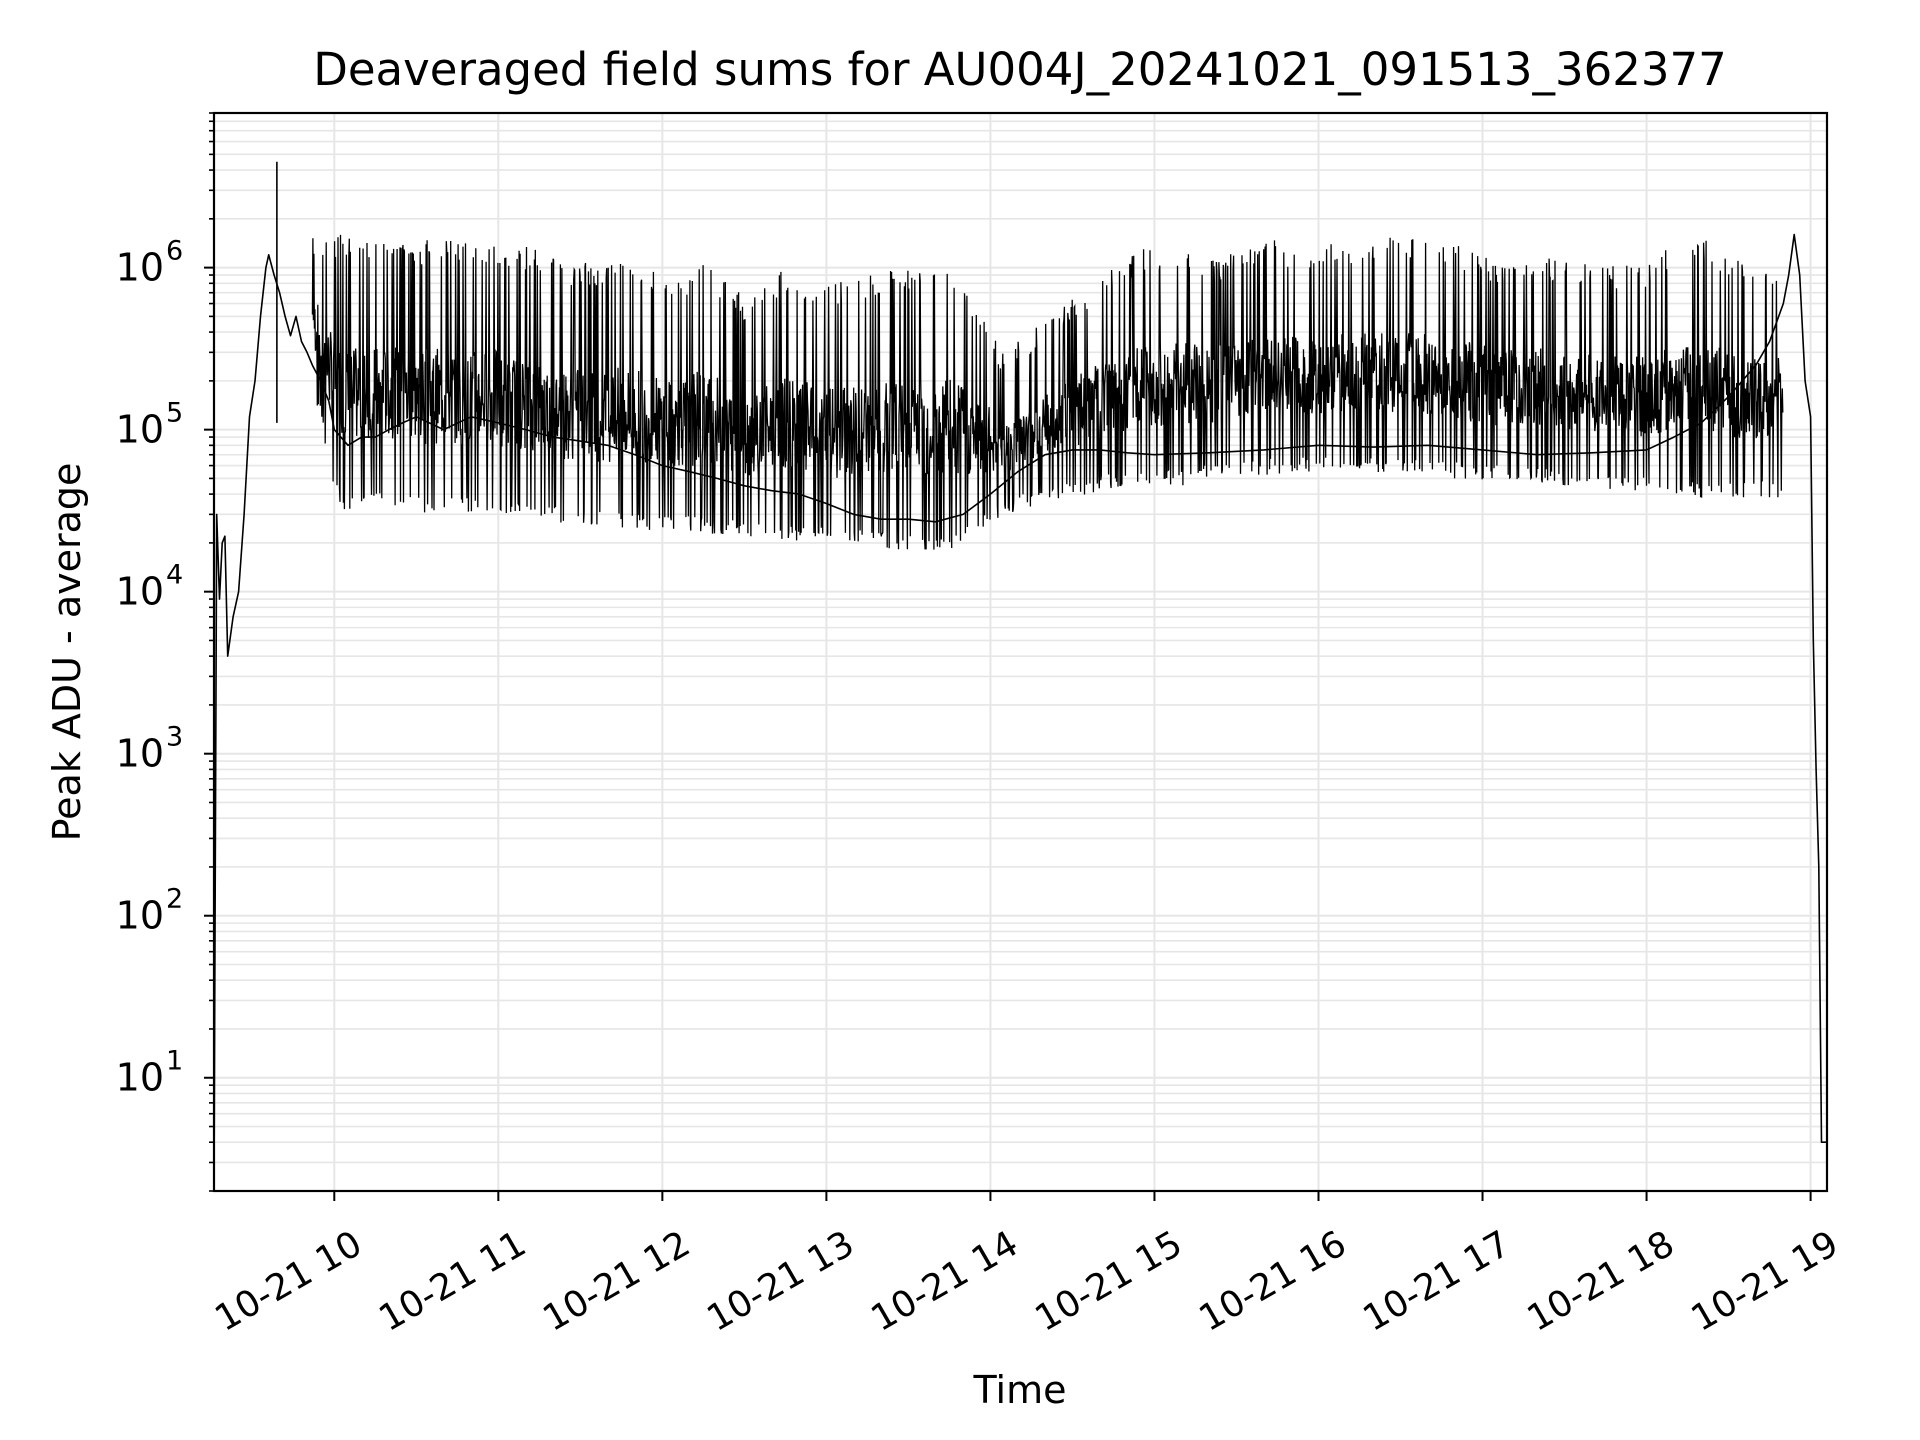  Describe the element at coordinates (174, 251) in the screenshot. I see `y-tick-exponent: 6` at that location.